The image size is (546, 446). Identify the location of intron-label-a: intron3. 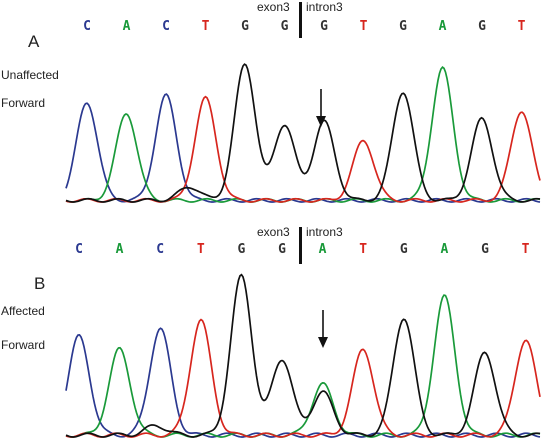
(324, 7).